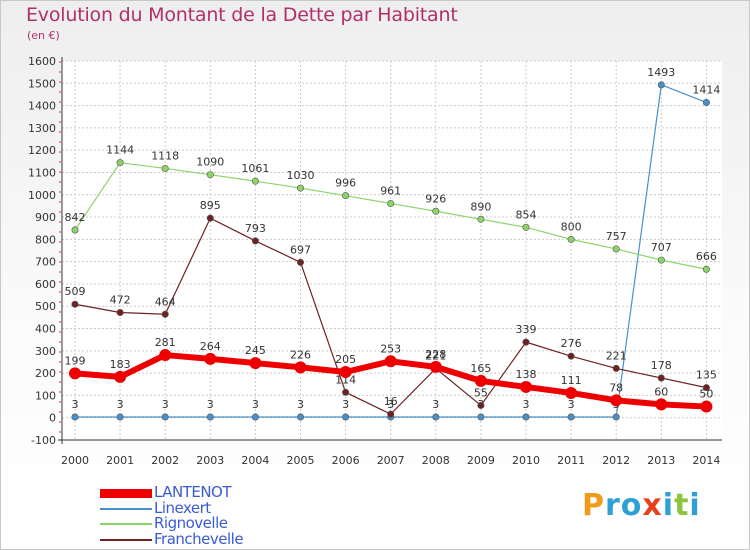 The height and width of the screenshot is (550, 750). I want to click on lantenot-data-label: 78, so click(616, 387).